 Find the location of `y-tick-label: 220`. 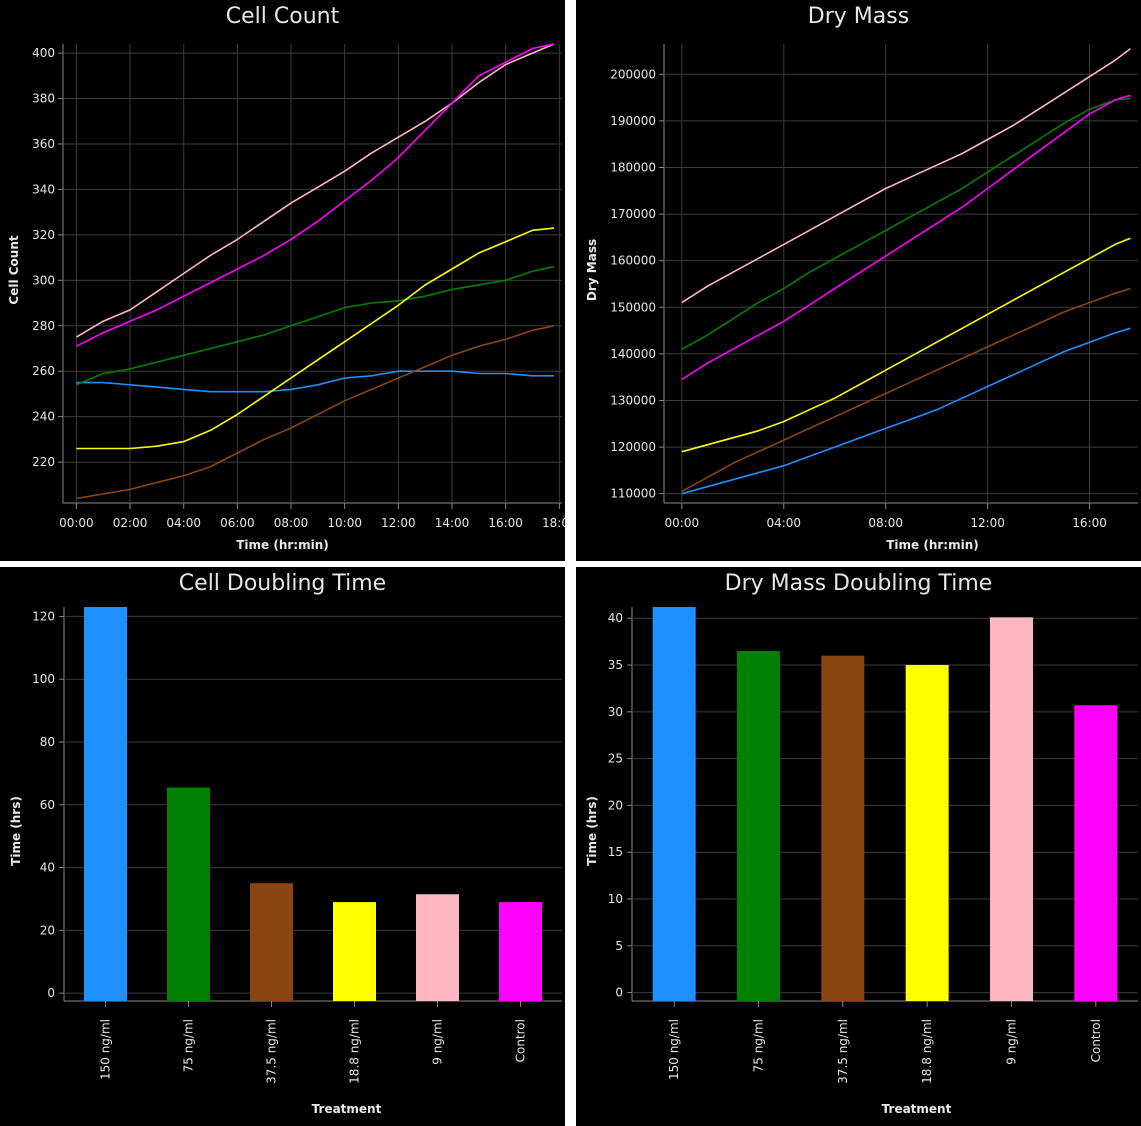

y-tick-label: 220 is located at coordinates (43, 462).